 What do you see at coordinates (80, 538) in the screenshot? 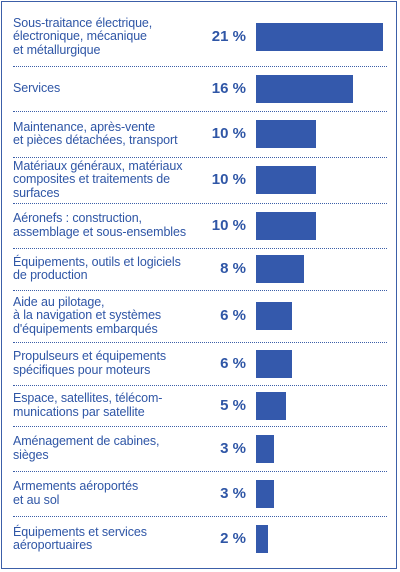
I see `category-label: Équipements et services aéroportuaires` at bounding box center [80, 538].